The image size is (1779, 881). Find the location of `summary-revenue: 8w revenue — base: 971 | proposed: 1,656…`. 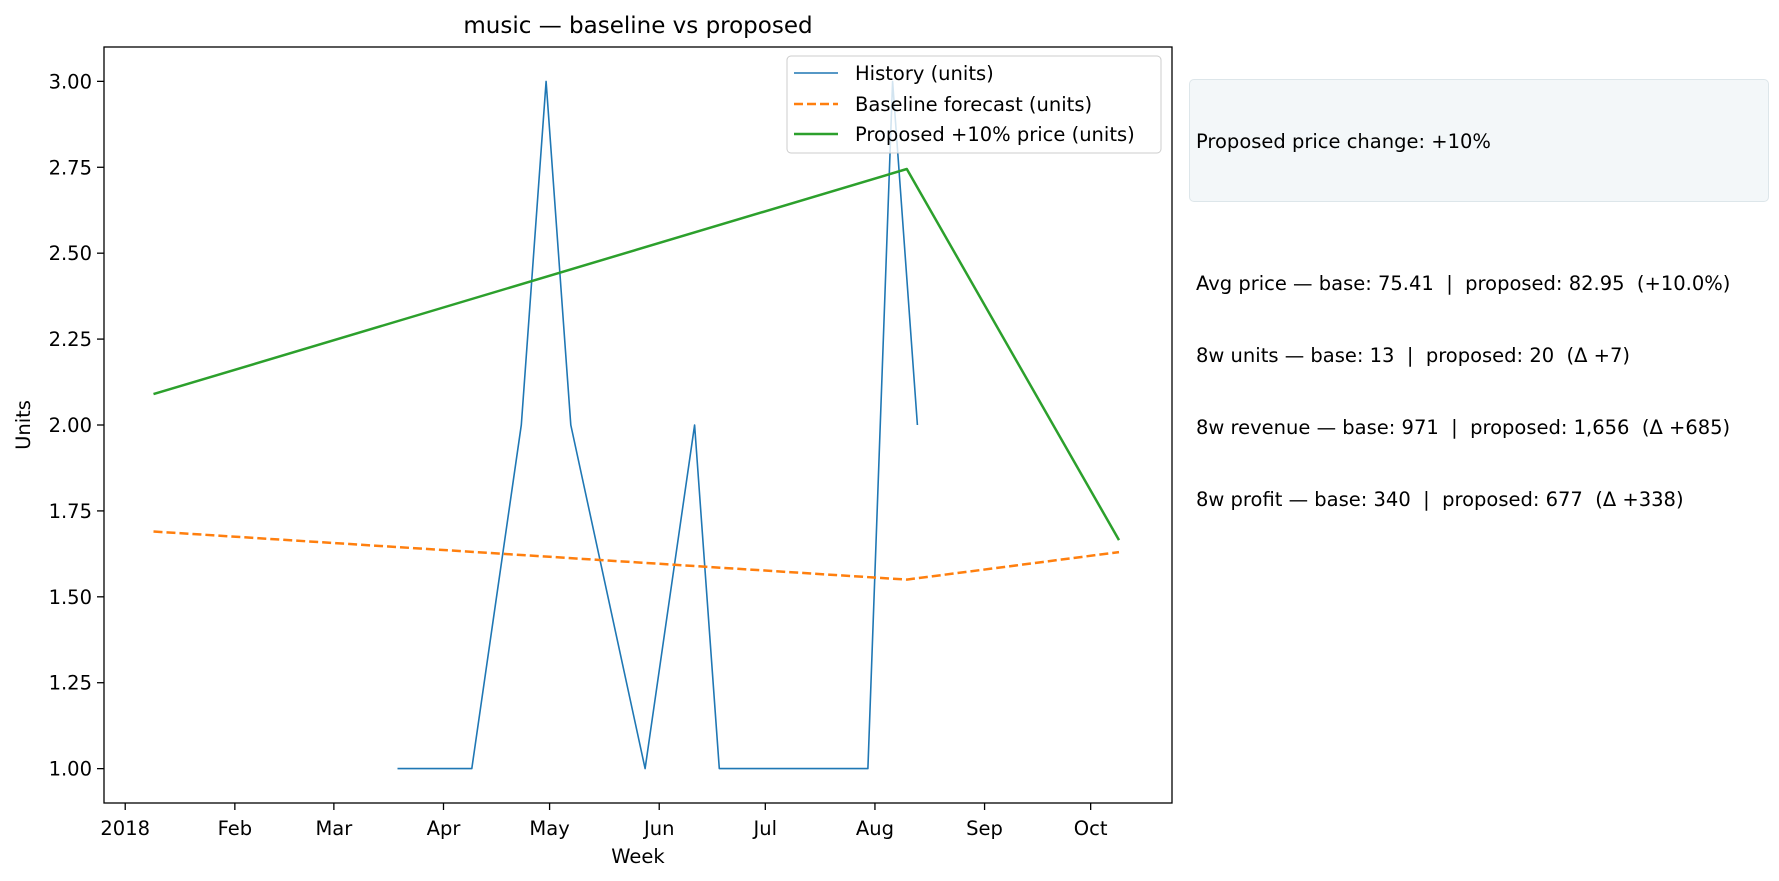

summary-revenue: 8w revenue — base: 971 | proposed: 1,656… is located at coordinates (1463, 427).